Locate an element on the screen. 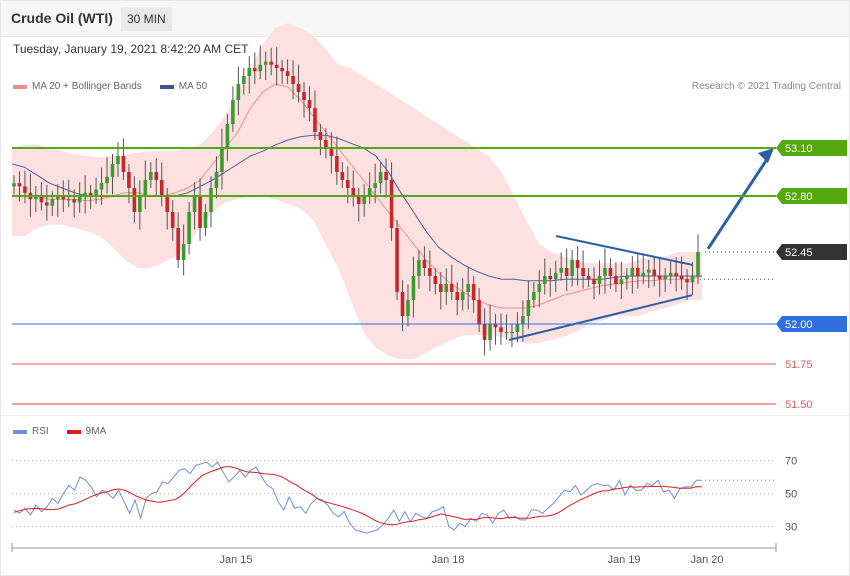 This screenshot has height=576, width=850. x-tick-label: Jan 18 is located at coordinates (447, 560).